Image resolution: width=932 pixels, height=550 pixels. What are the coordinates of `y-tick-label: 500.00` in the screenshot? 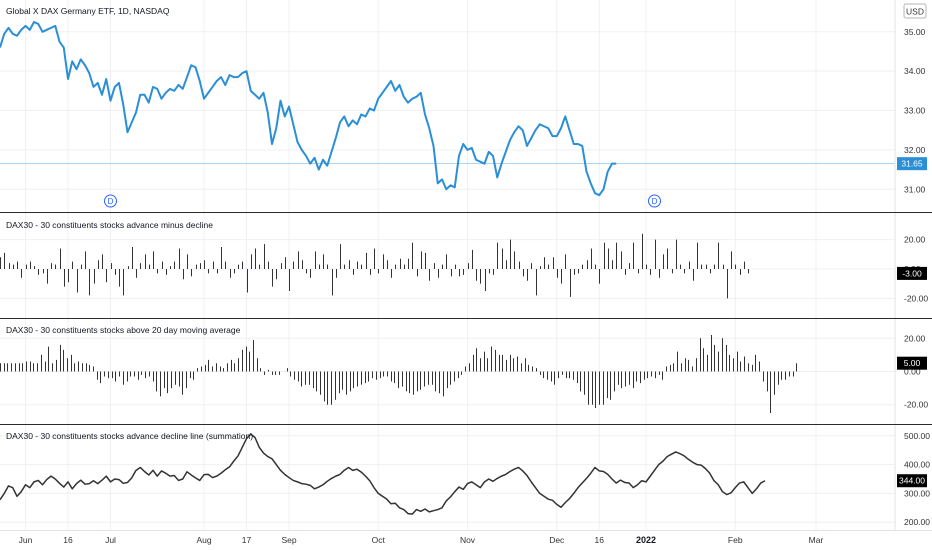 It's located at (917, 436).